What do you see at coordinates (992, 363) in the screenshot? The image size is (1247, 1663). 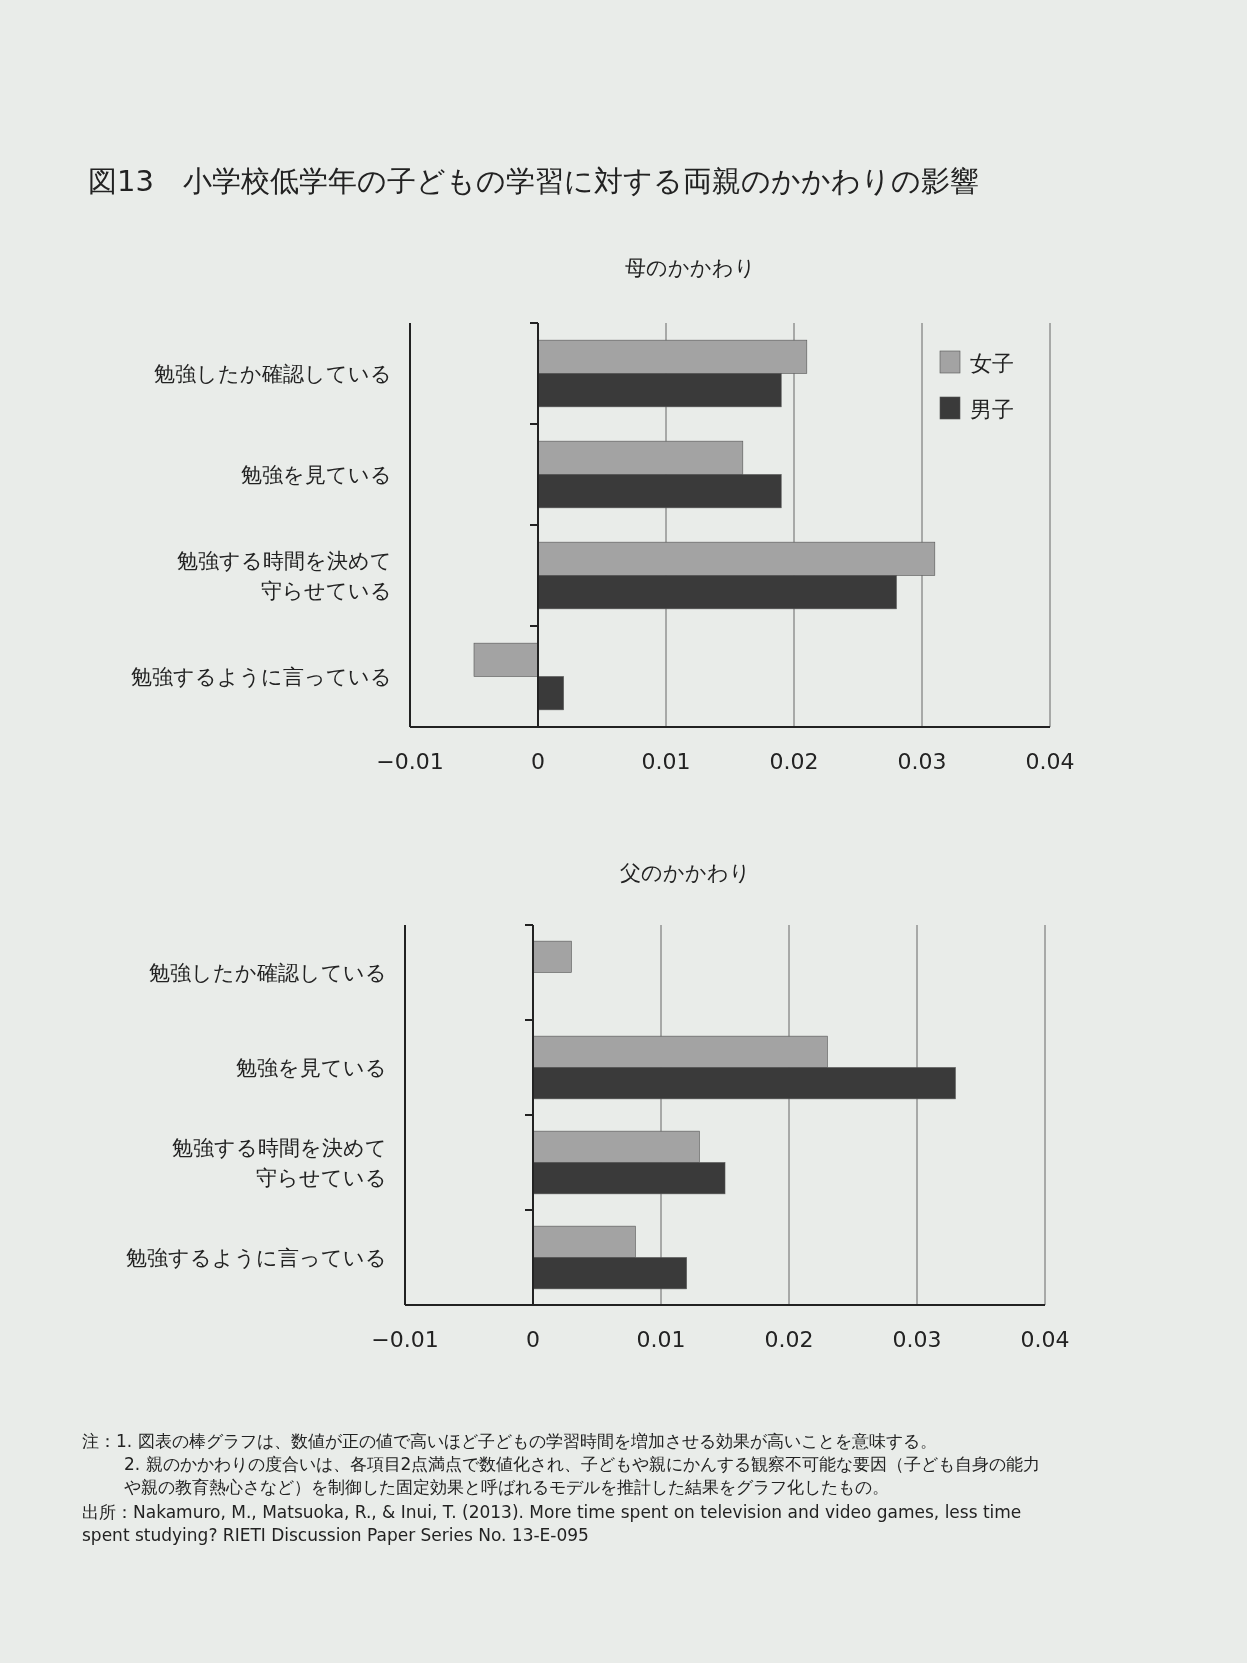 I see `legend-label: 女子` at bounding box center [992, 363].